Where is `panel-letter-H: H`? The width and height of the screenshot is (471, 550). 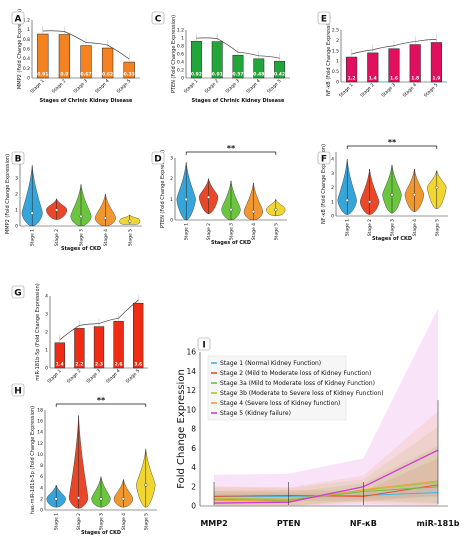
panel-letter-H: H is located at coordinates (18, 390).